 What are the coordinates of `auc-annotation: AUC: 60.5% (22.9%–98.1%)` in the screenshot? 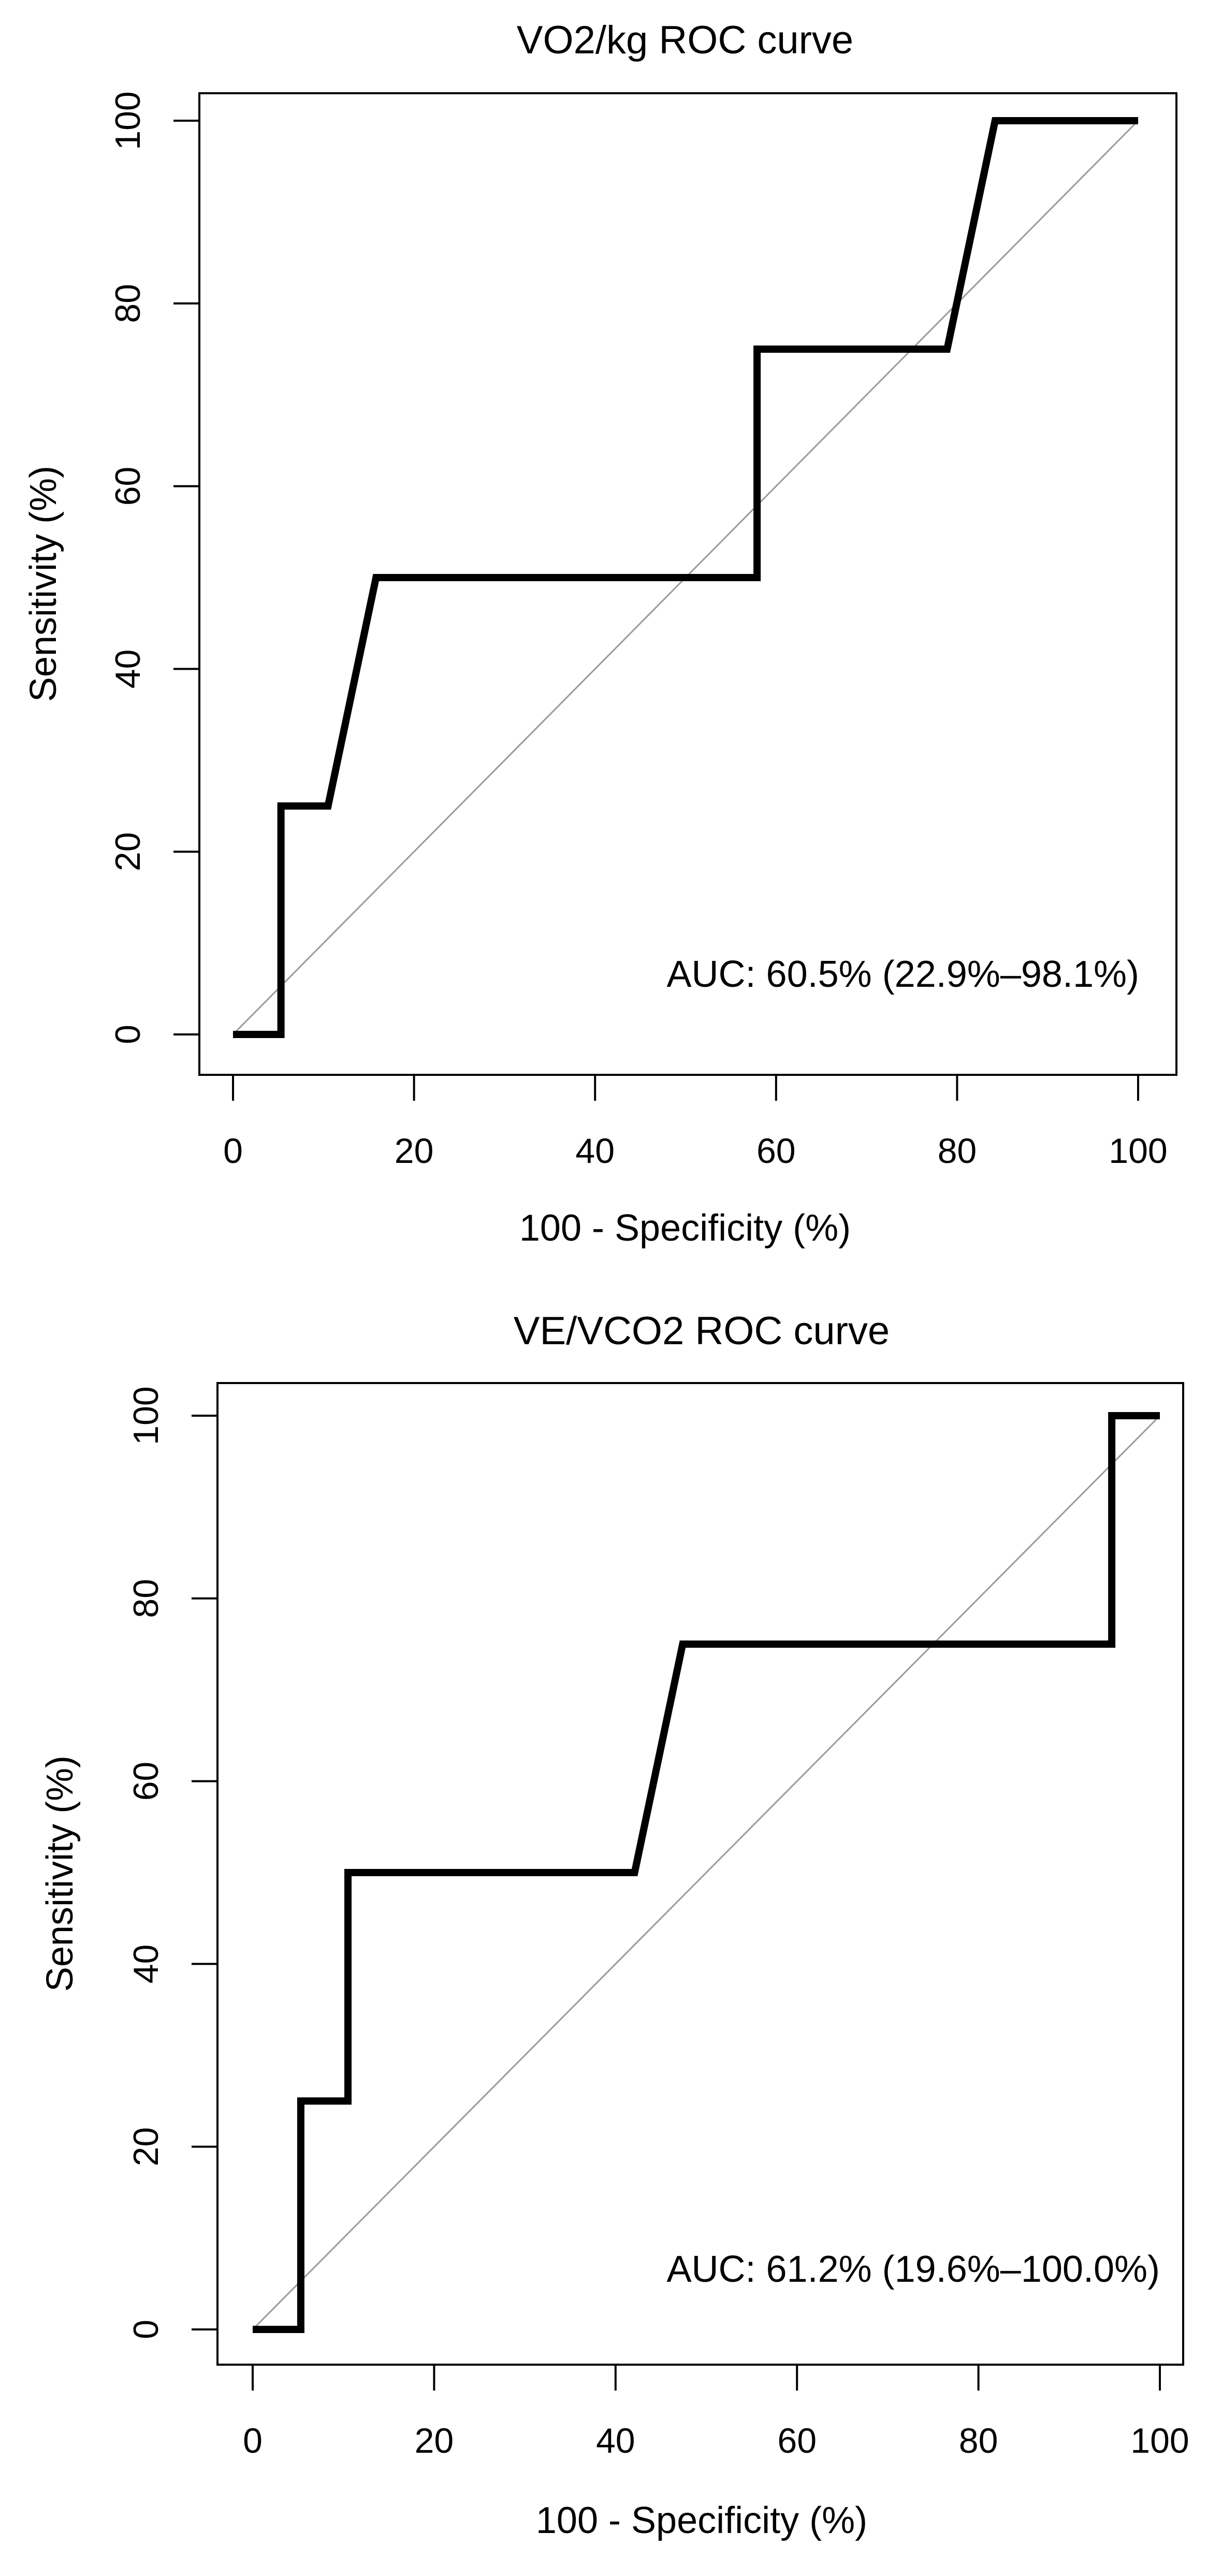 It's located at (903, 974).